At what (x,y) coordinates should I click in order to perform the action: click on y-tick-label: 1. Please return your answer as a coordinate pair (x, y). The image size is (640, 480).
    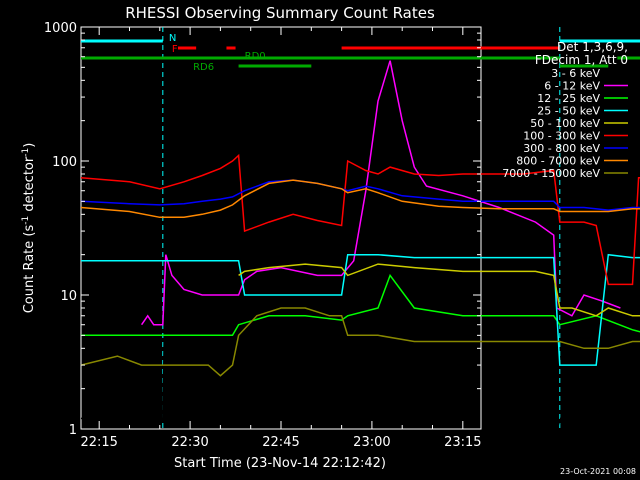
    Looking at the image, I should click on (73, 430).